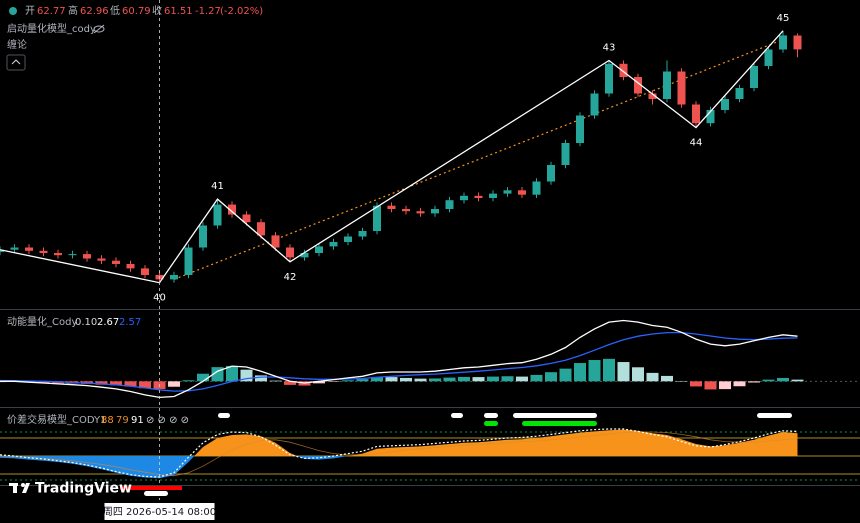 The width and height of the screenshot is (860, 523). Describe the element at coordinates (86, 322) in the screenshot. I see `macd-hist-value: 0.10` at that location.